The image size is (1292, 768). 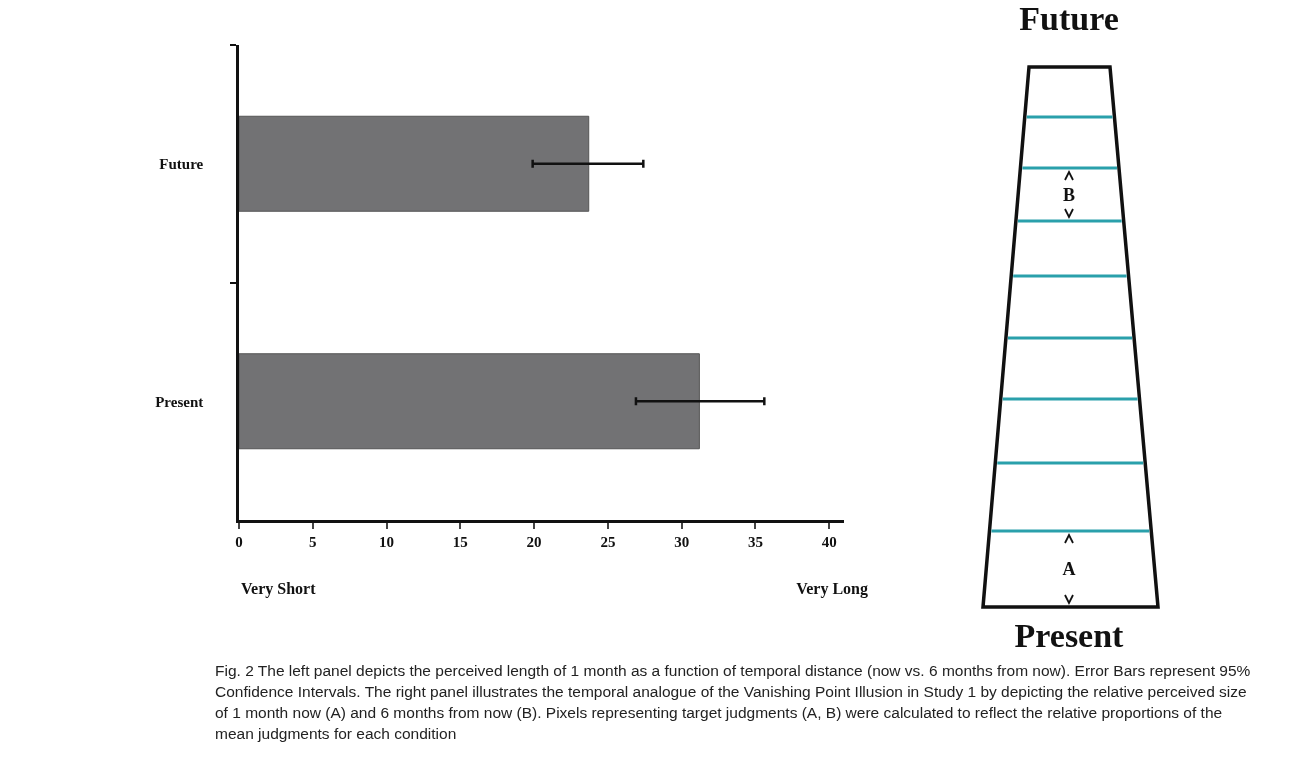 I want to click on trapezoid-diagram: B A, so click(x=1070, y=337).